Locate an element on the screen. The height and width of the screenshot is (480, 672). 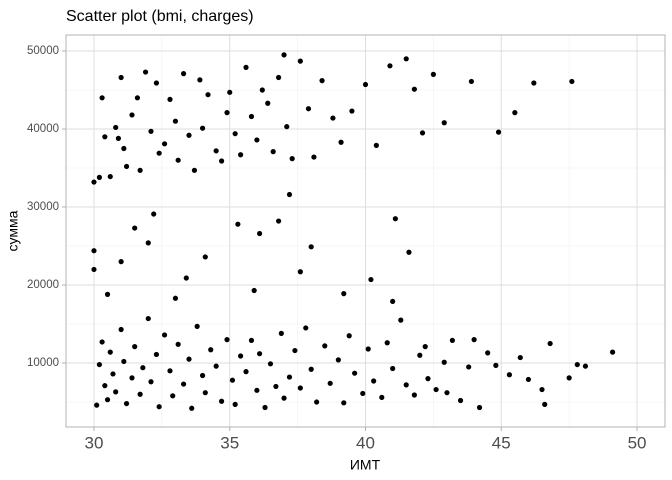
y-axis-label: сумма is located at coordinates (13, 230).